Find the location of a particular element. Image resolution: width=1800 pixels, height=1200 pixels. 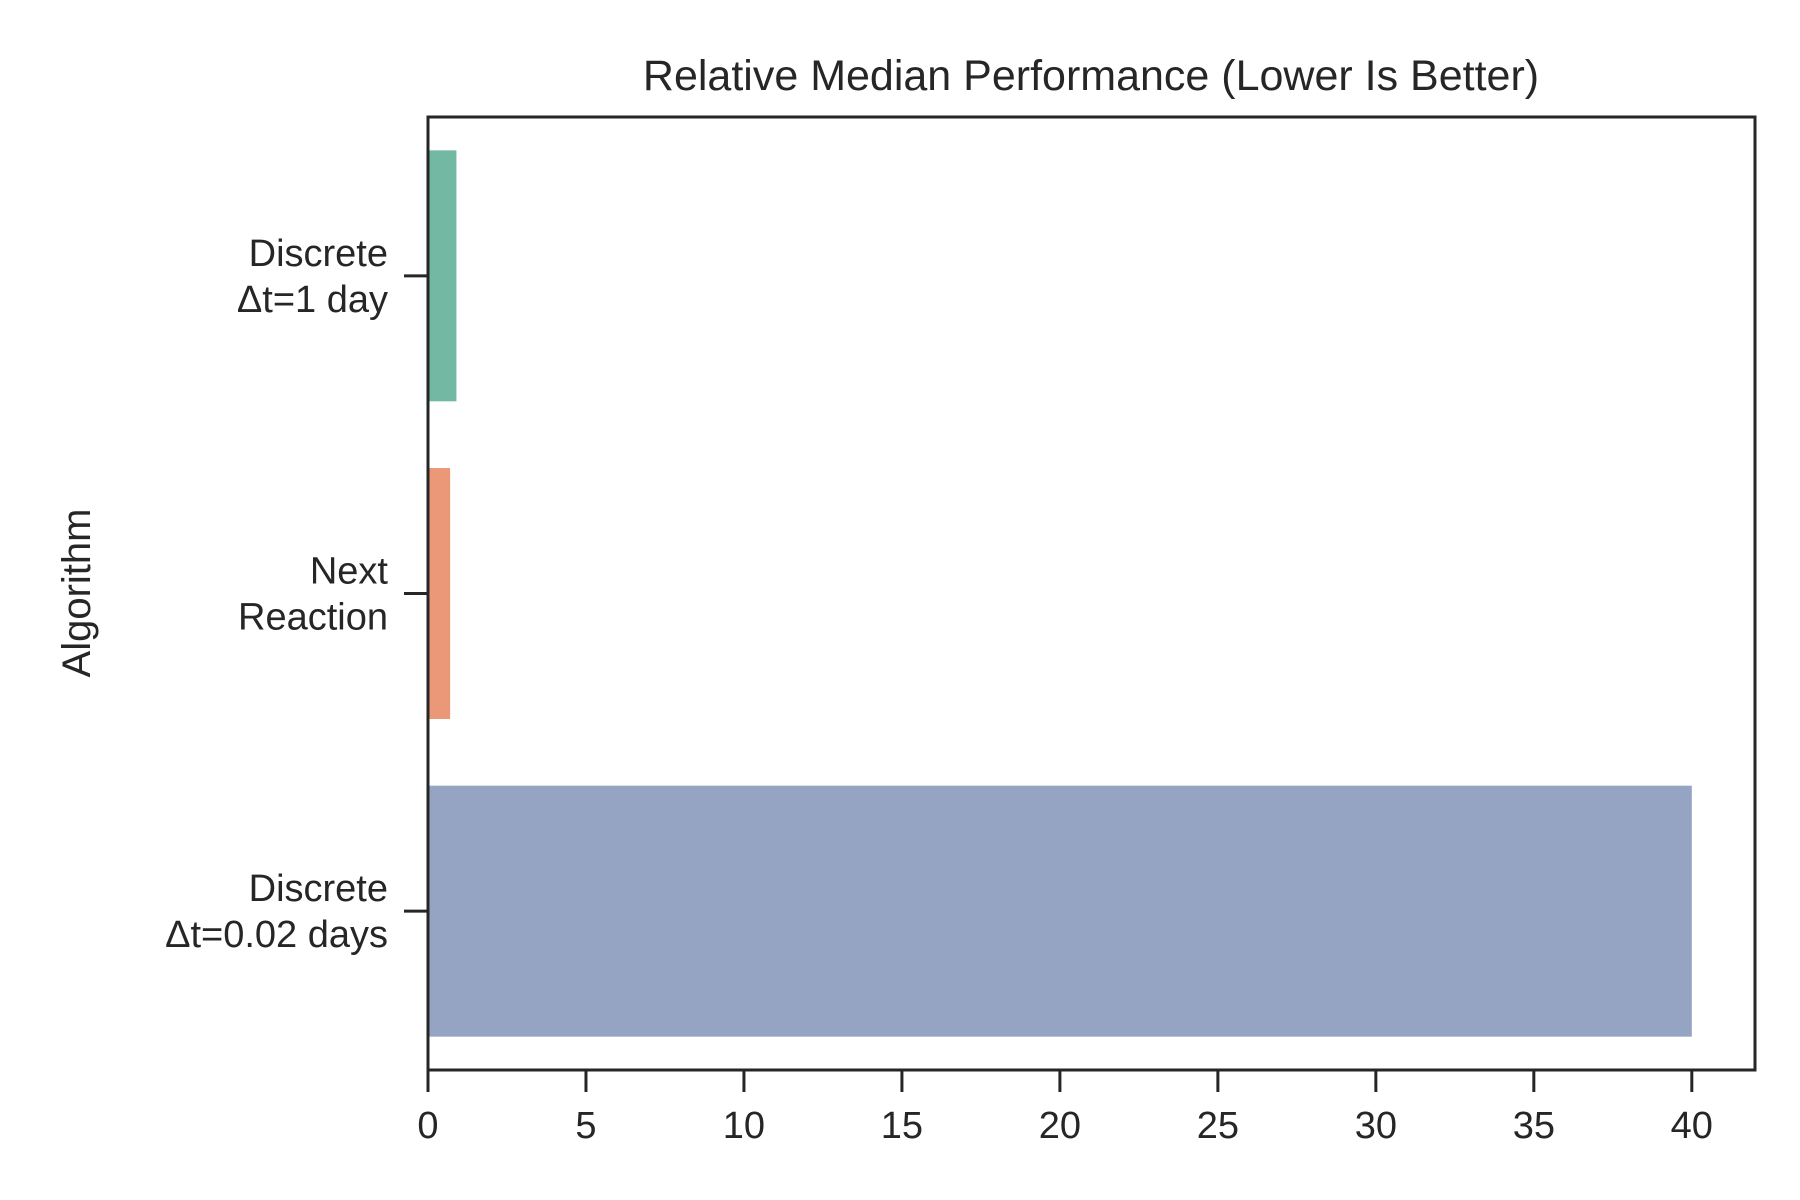

x-tick-label: 40 is located at coordinates (1692, 1126).